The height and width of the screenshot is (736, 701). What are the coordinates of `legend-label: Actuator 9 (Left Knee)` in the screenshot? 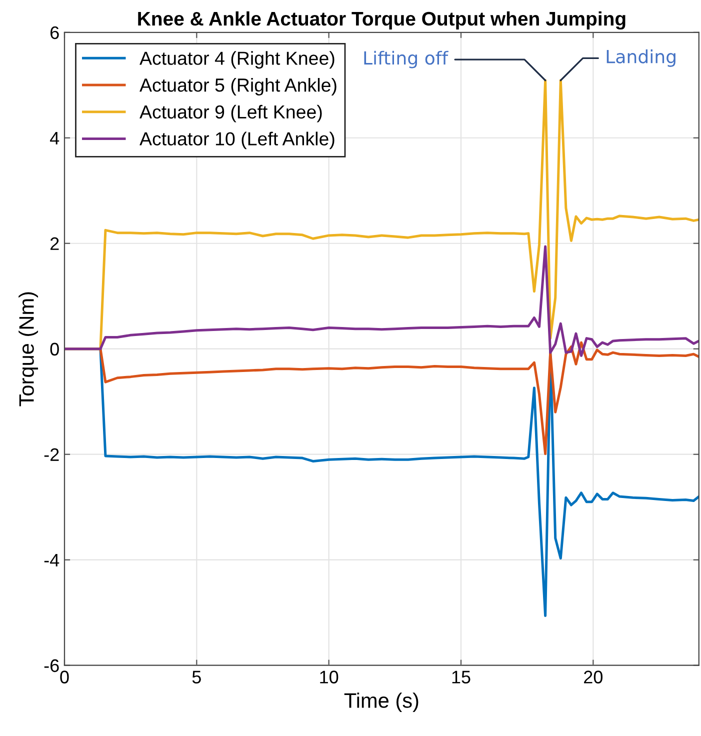 It's located at (231, 113).